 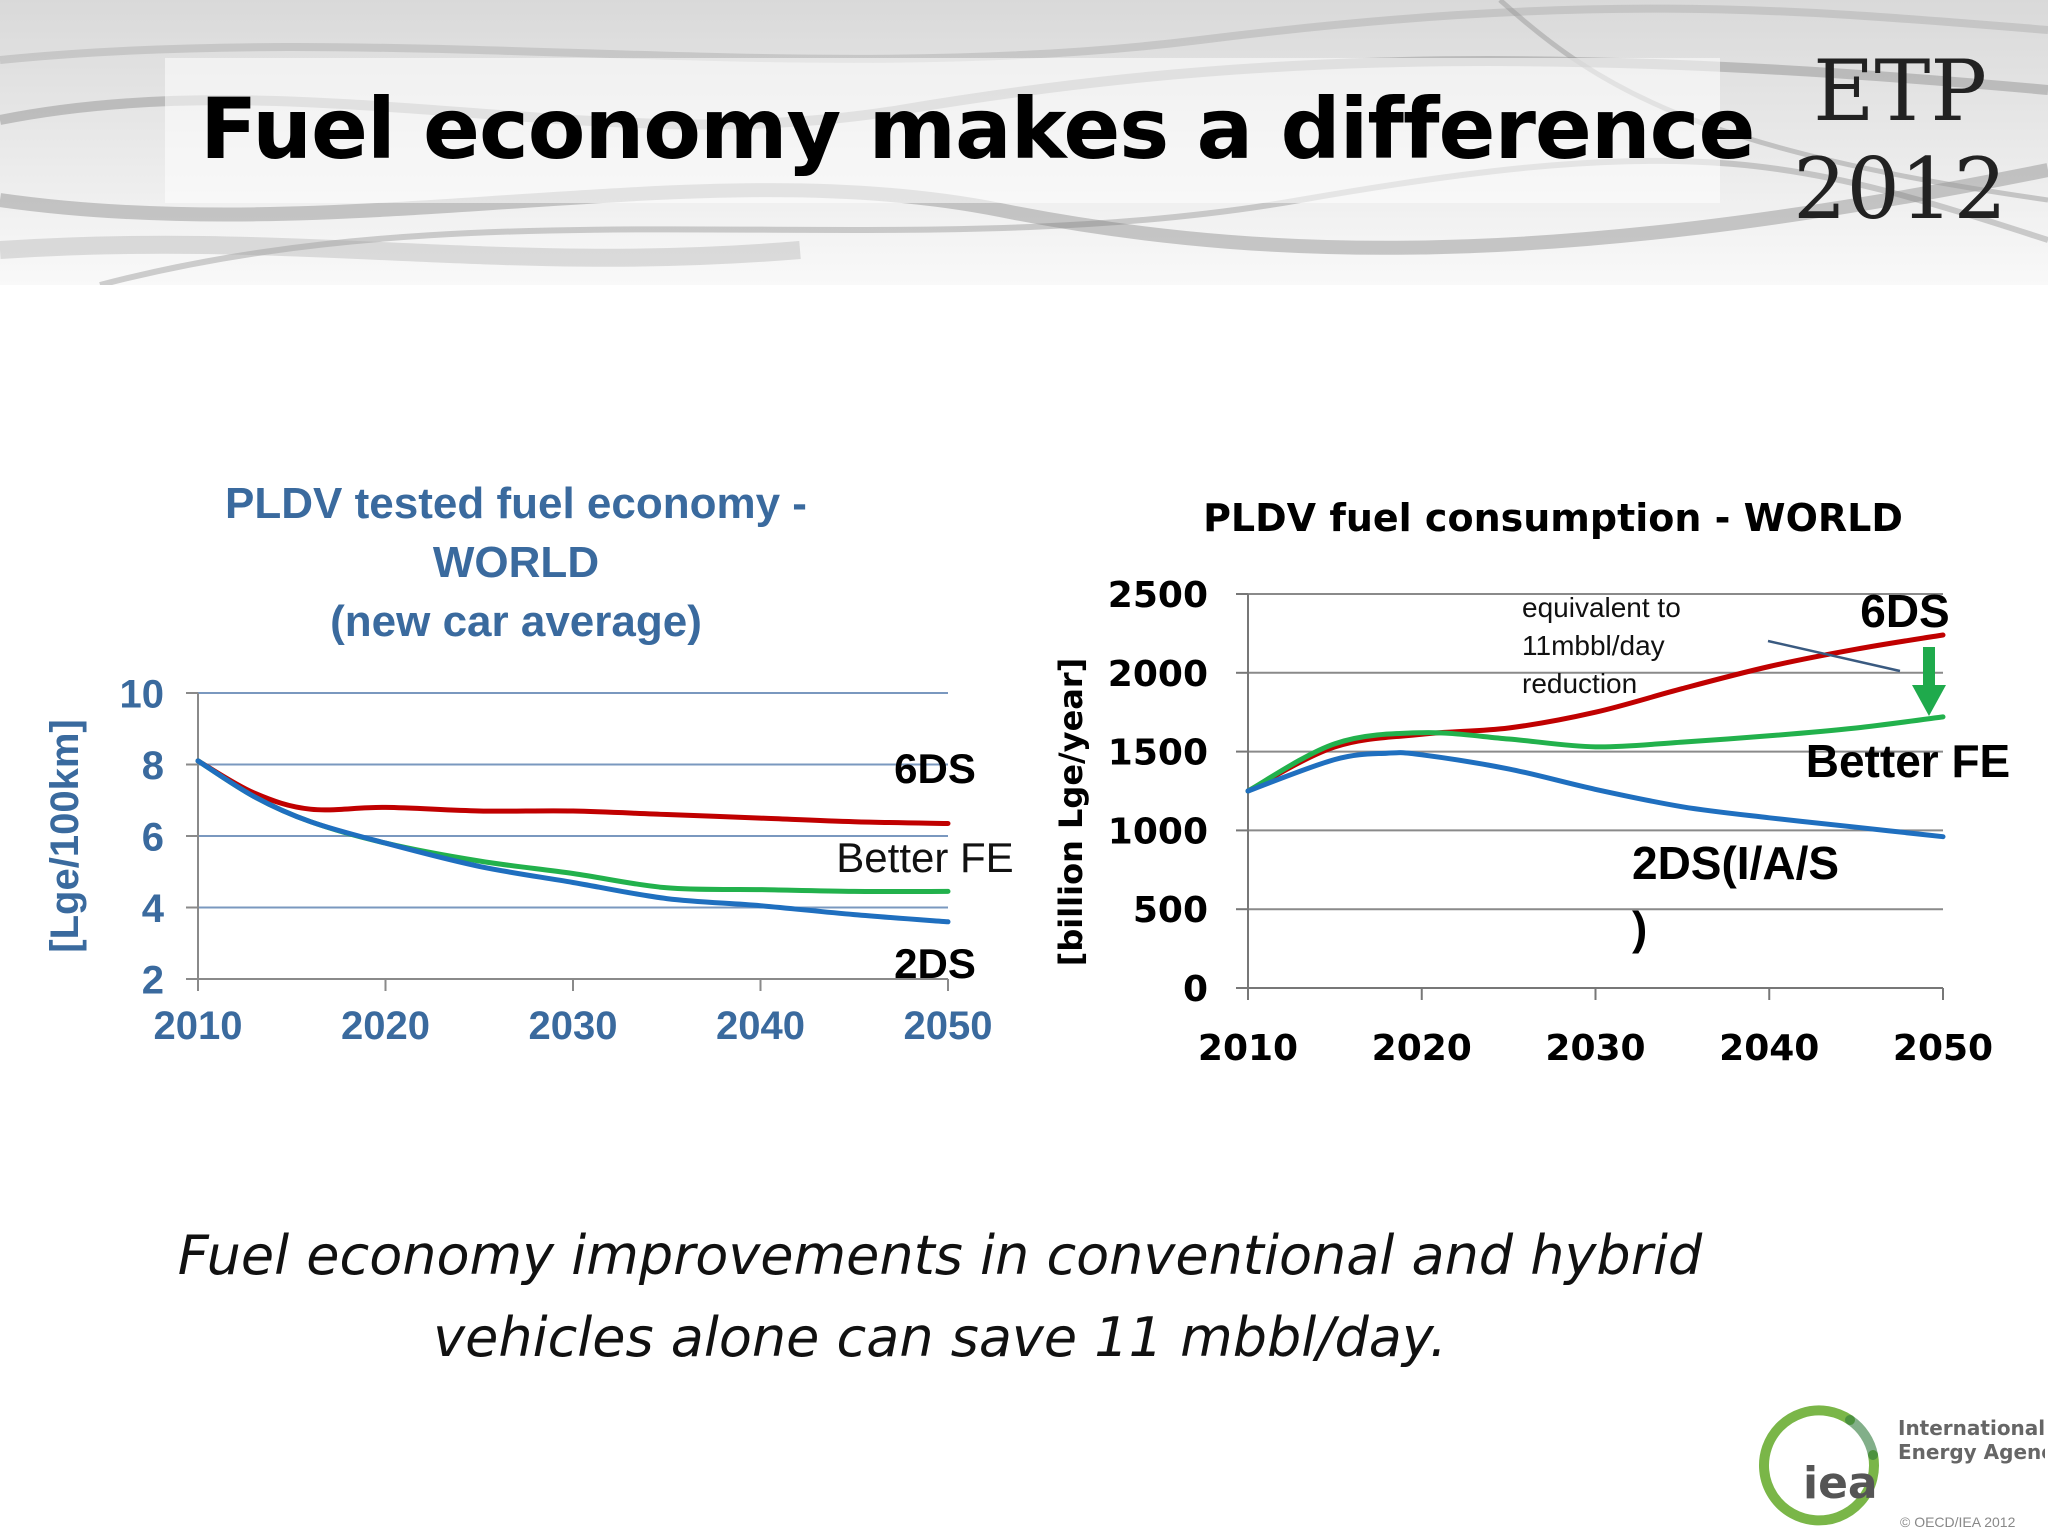 What do you see at coordinates (1158, 595) in the screenshot?
I see `y-tick-label: 2500` at bounding box center [1158, 595].